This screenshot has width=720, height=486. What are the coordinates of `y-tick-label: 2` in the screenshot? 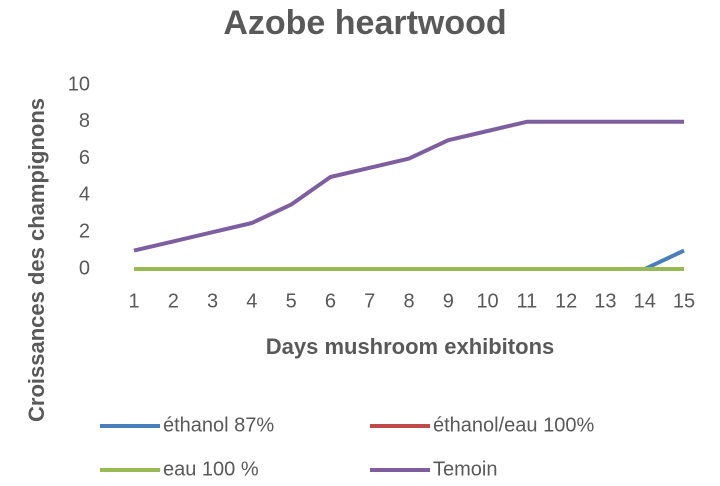 It's located at (84, 231).